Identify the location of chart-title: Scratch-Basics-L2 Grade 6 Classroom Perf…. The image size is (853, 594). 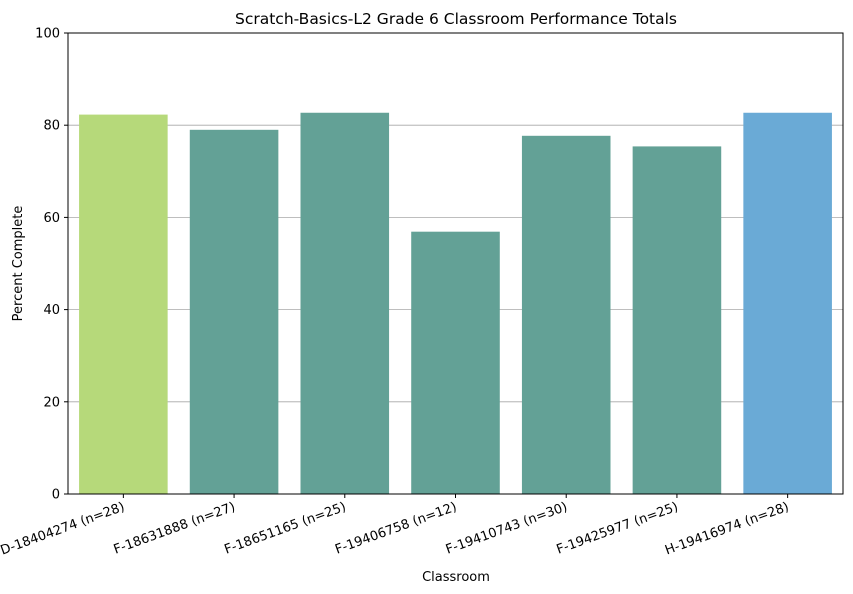
(456, 19).